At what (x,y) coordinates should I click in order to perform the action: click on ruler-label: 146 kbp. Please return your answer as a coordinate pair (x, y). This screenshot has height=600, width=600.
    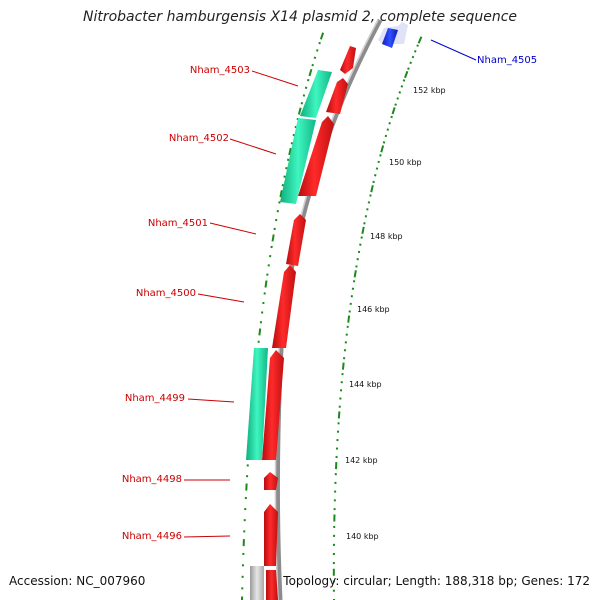
    Looking at the image, I should click on (373, 309).